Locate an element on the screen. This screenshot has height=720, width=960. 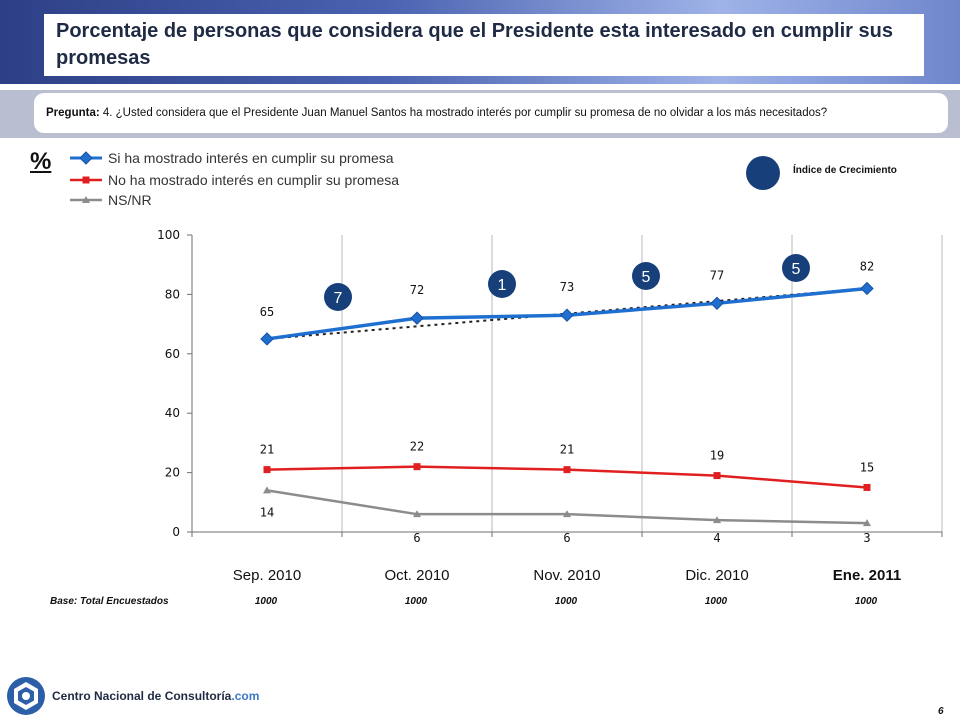
base-value-oct: 1000 is located at coordinates (416, 601).